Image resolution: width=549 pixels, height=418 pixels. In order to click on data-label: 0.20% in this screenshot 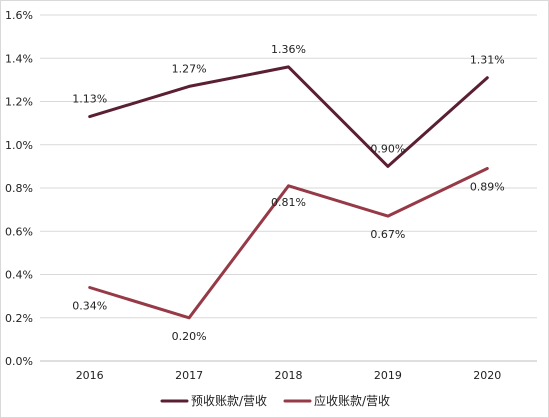, I will do `click(189, 336)`.